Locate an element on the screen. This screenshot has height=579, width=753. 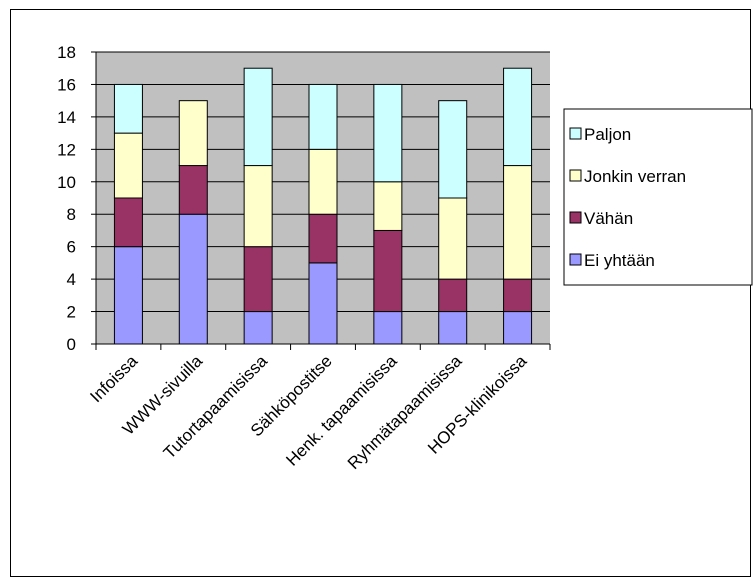
y-tick-label: 16 is located at coordinates (66, 84).